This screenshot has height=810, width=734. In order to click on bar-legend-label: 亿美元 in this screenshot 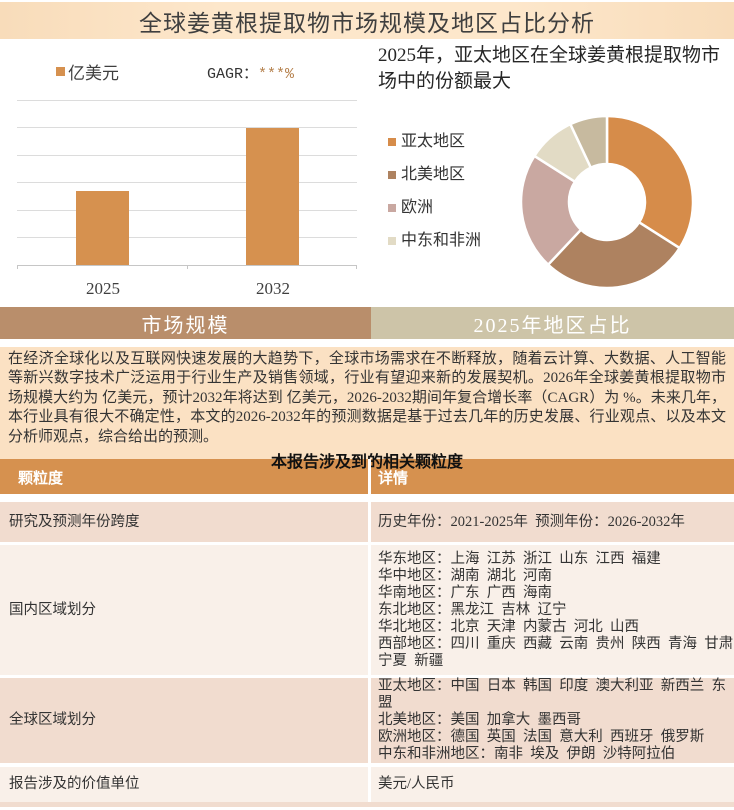, I will do `click(93, 73)`.